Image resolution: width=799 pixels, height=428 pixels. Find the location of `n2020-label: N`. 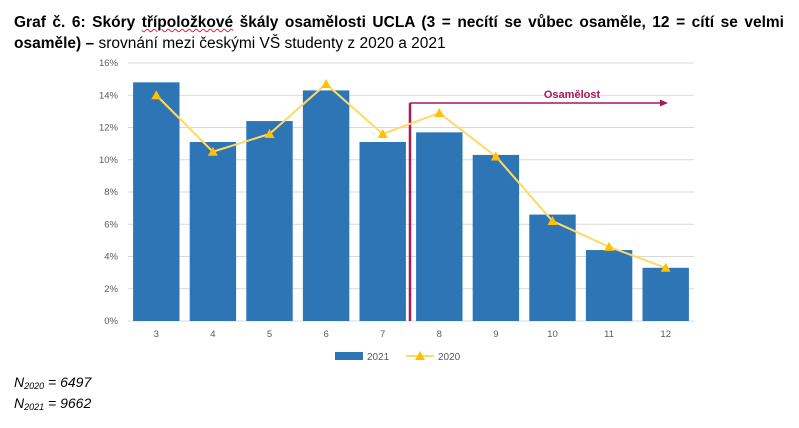

n2020-label: N is located at coordinates (19, 382).